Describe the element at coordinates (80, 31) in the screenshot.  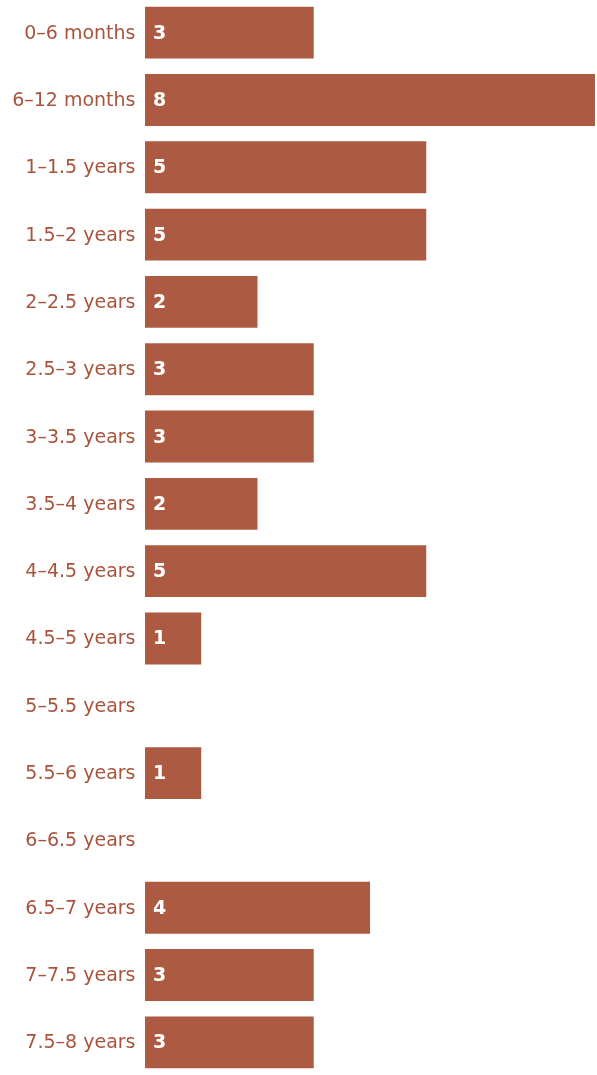
I see `y-tick-label: 0–6 months` at that location.